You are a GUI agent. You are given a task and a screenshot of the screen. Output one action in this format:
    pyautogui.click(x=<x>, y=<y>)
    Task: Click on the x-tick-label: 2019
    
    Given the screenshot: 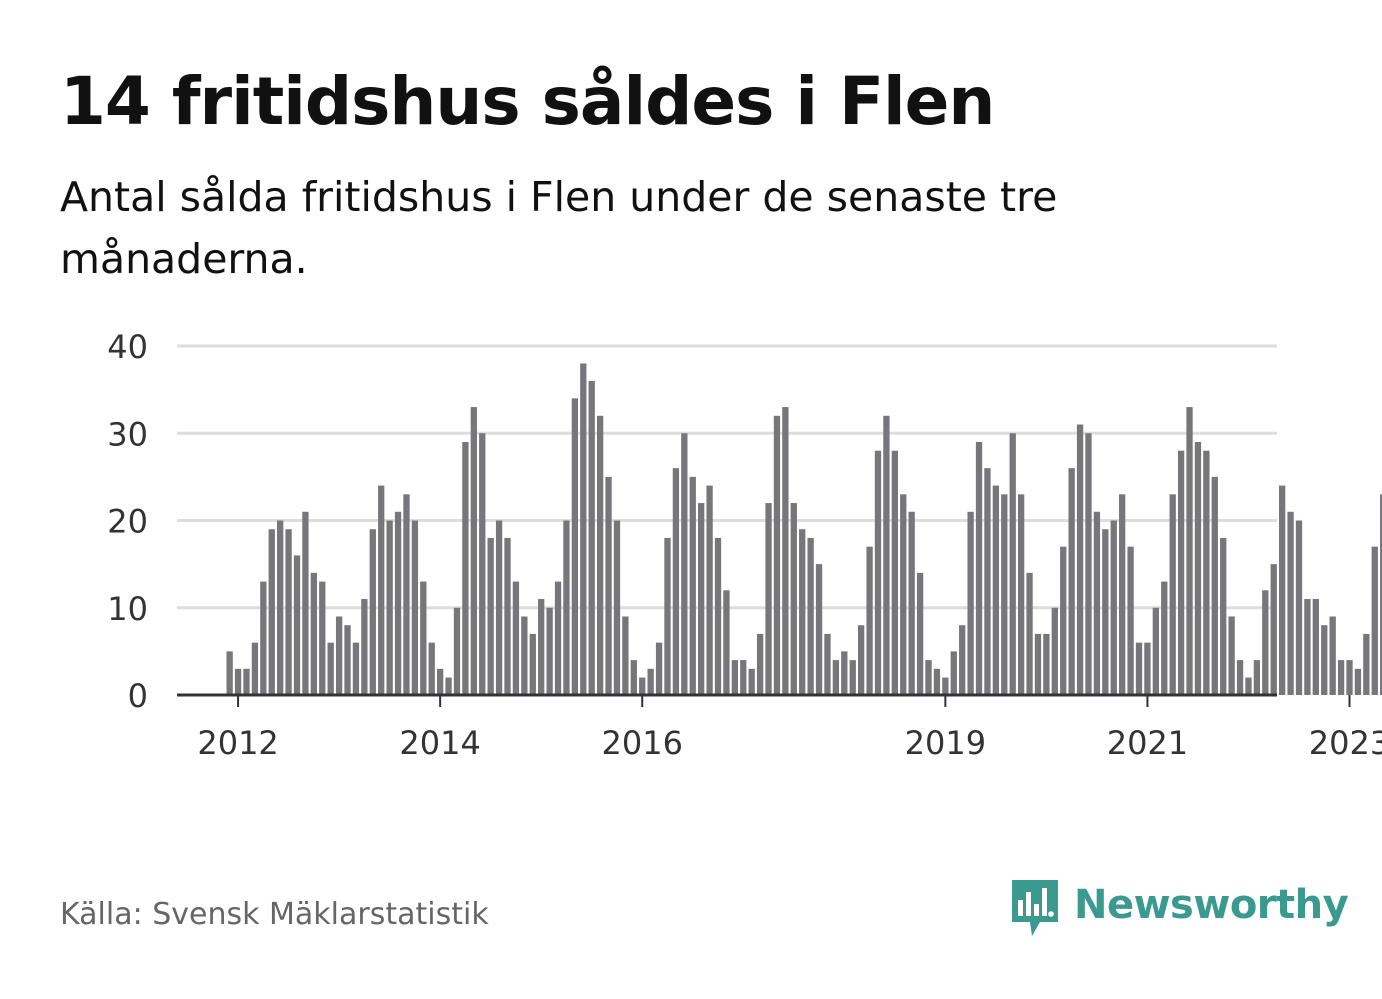 What is the action you would take?
    pyautogui.click(x=945, y=743)
    